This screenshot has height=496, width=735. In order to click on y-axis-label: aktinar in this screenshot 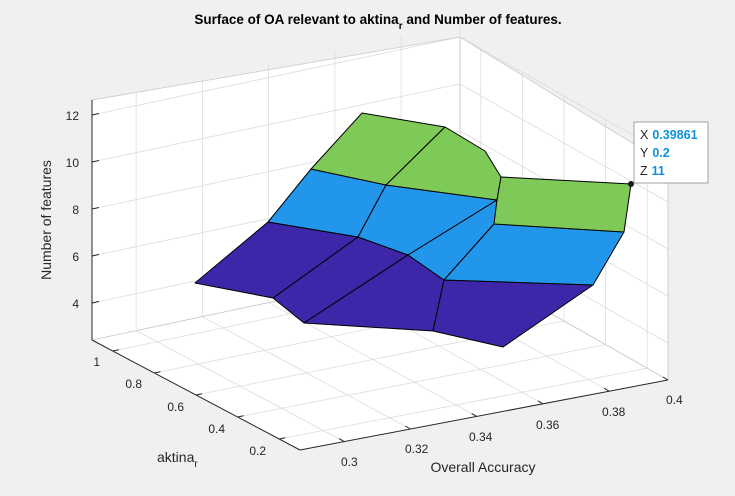, I will do `click(177, 459)`.